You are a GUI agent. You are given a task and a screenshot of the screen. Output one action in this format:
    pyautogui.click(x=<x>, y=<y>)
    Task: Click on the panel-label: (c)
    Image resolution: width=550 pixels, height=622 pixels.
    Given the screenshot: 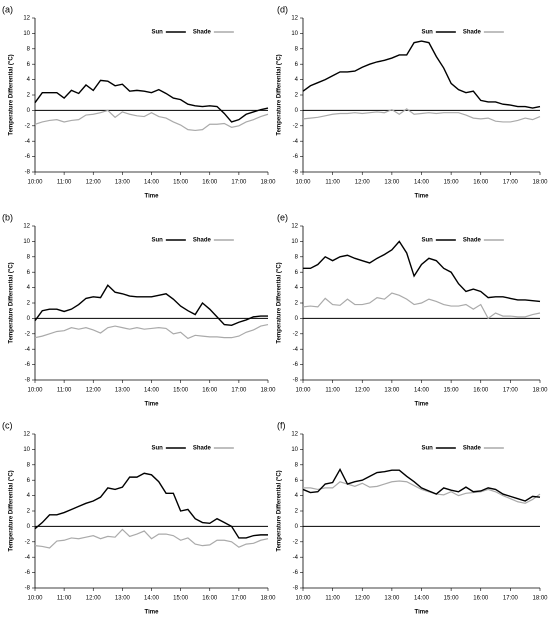 What is the action you would take?
    pyautogui.click(x=7, y=425)
    